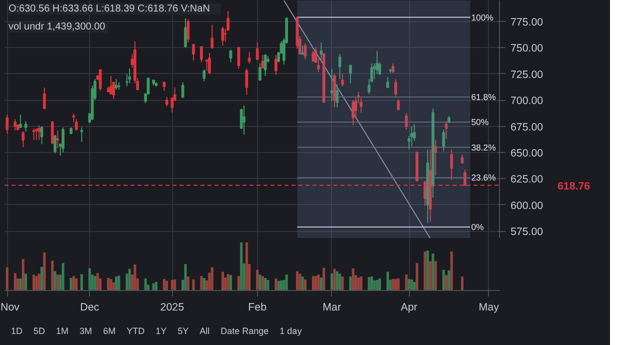 Image resolution: width=640 pixels, height=345 pixels. What do you see at coordinates (332, 308) in the screenshot?
I see `x-tick-label: Mar` at bounding box center [332, 308].